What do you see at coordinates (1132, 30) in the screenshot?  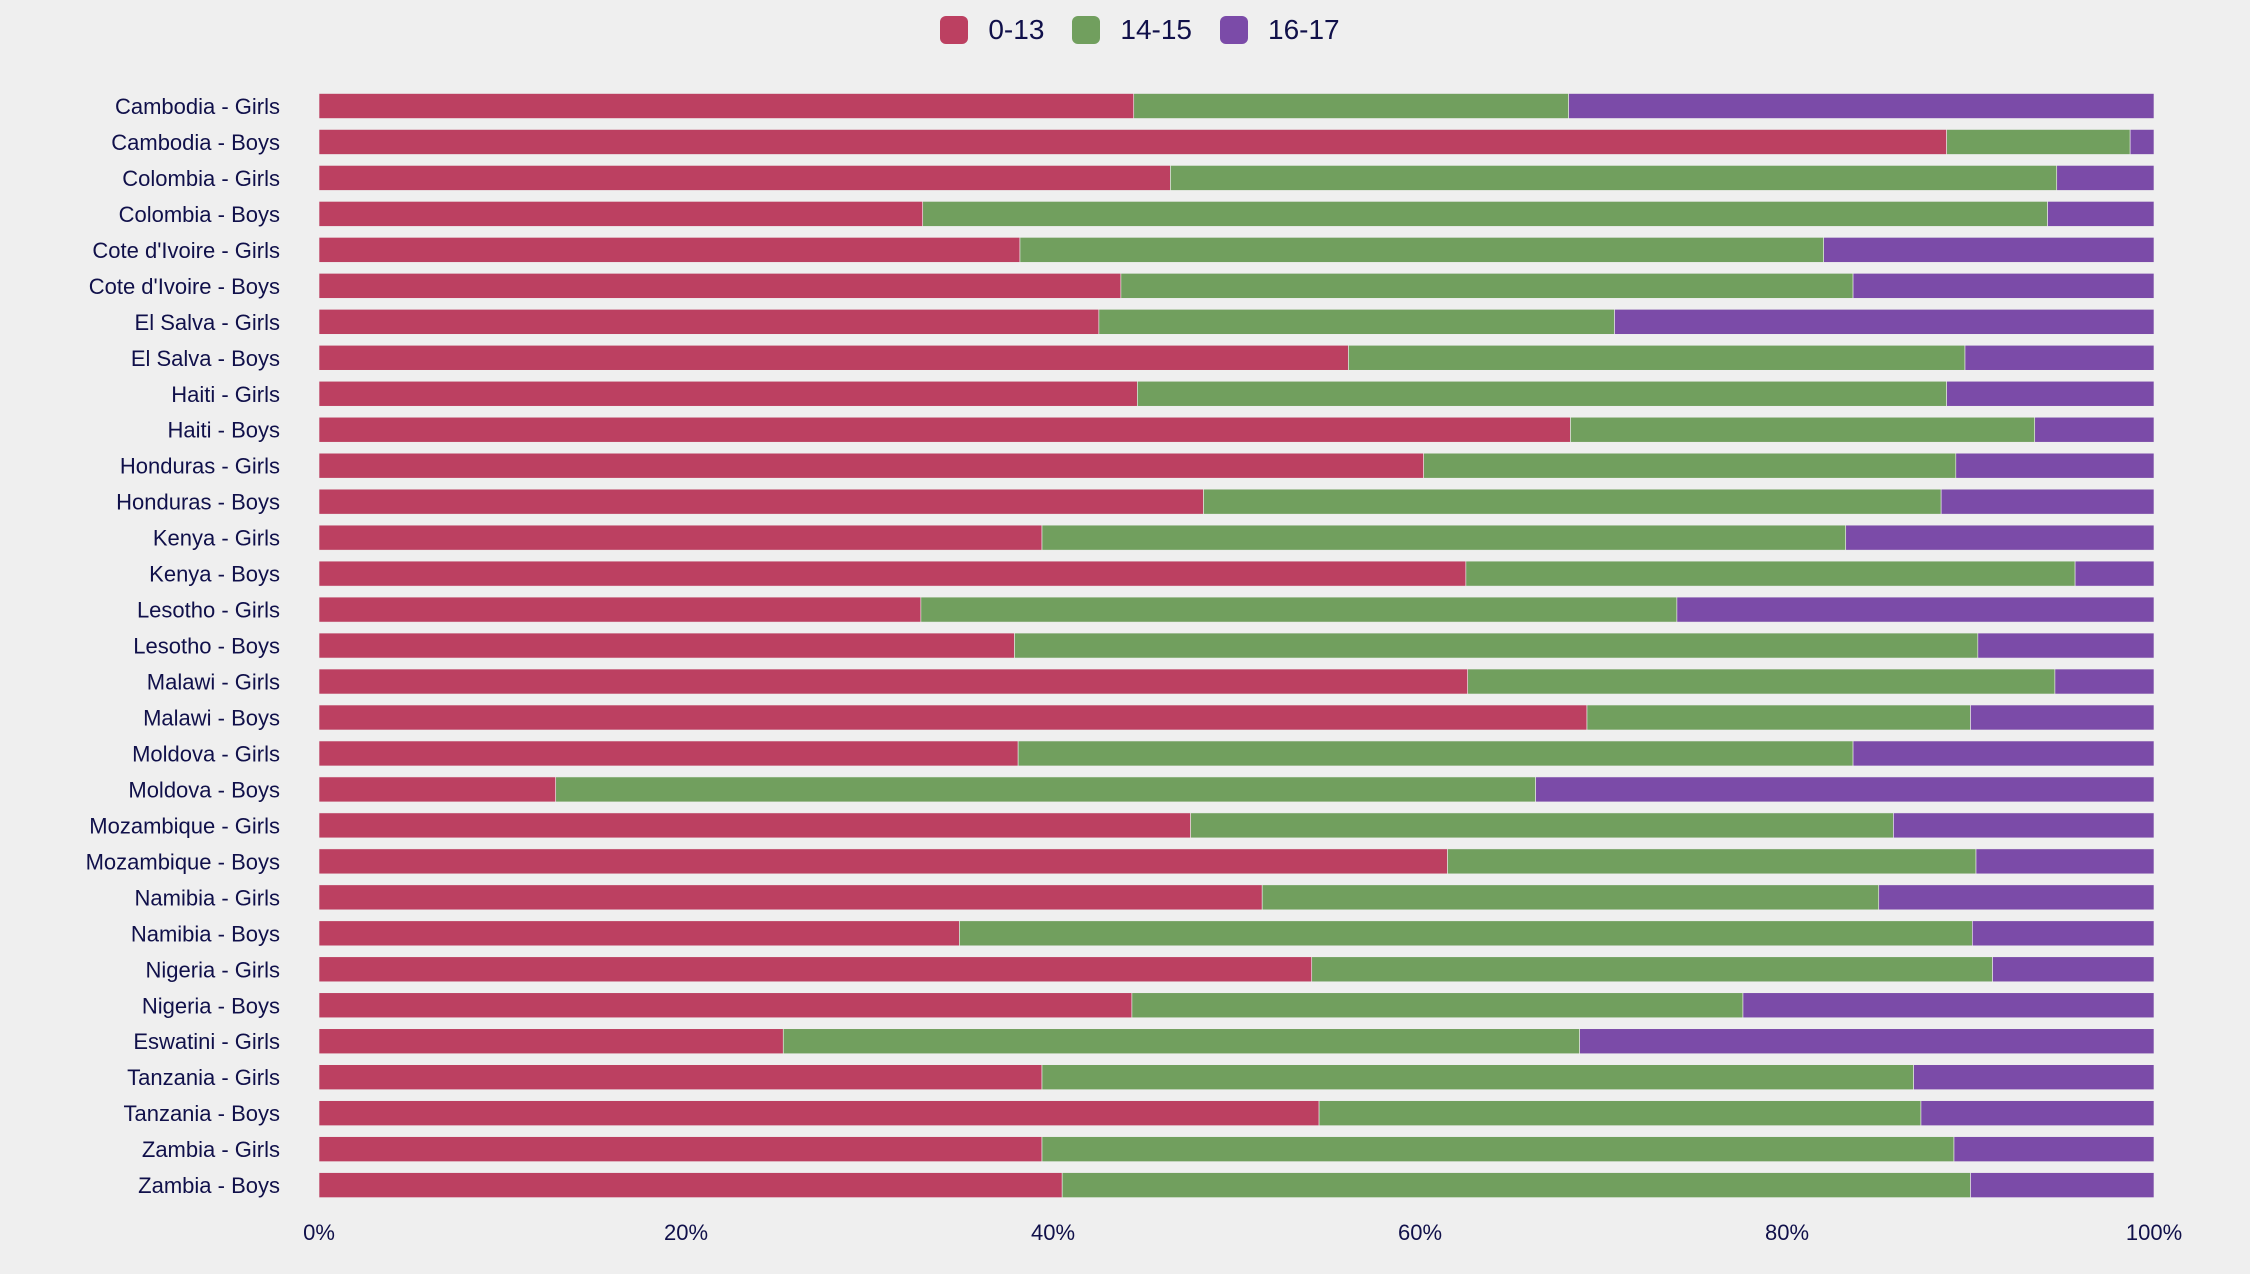 I see `legend-item: 14-15` at bounding box center [1132, 30].